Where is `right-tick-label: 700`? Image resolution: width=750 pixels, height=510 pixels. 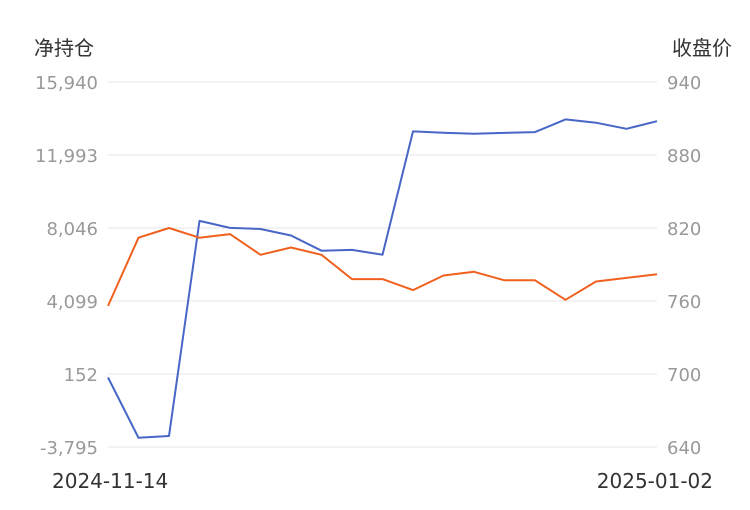
right-tick-label: 700 is located at coordinates (684, 375).